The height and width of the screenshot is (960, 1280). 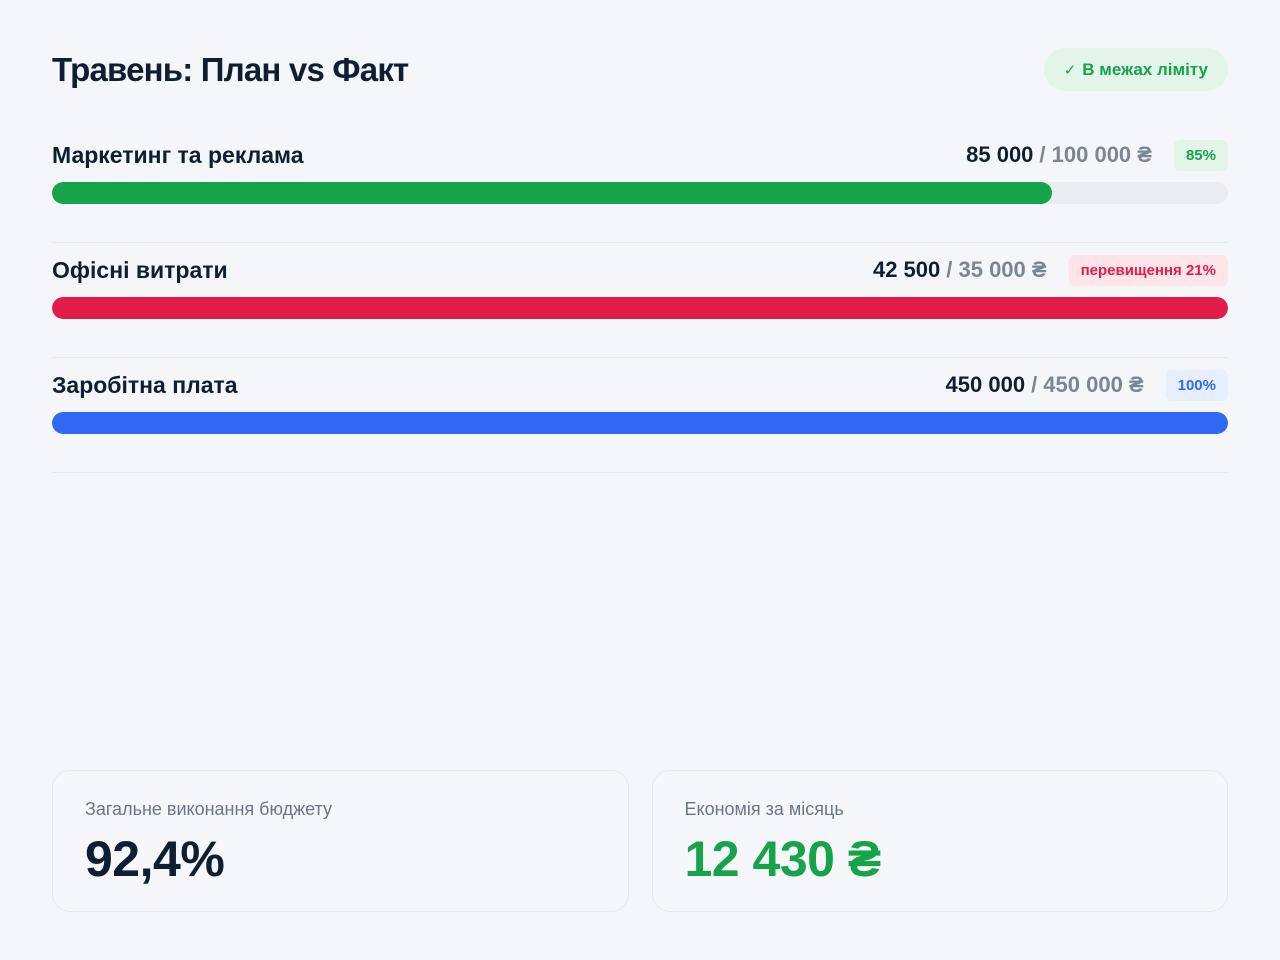 I want to click on percent-badge: 100%, so click(x=1196, y=385).